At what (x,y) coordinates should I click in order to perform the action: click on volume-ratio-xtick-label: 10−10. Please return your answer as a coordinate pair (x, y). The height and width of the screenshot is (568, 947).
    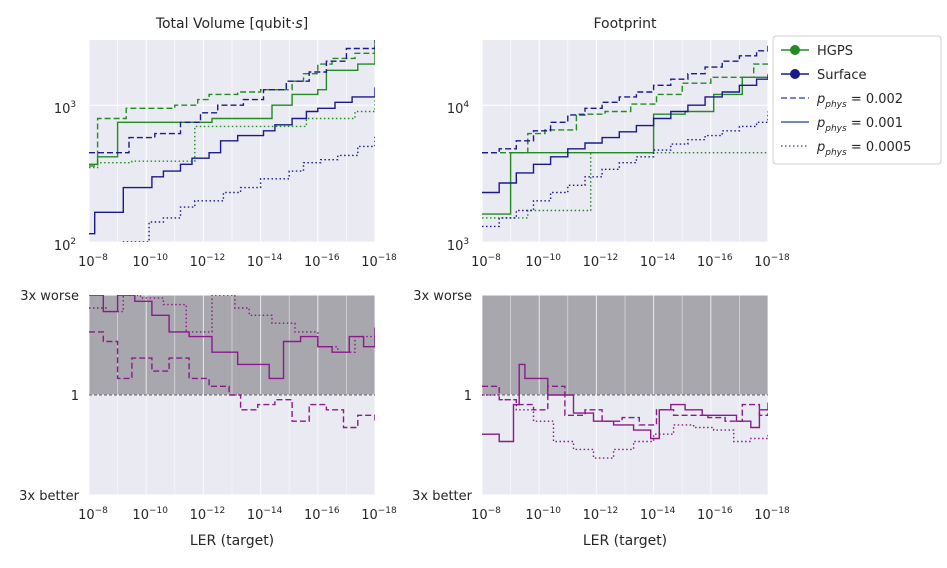
    Looking at the image, I should click on (150, 514).